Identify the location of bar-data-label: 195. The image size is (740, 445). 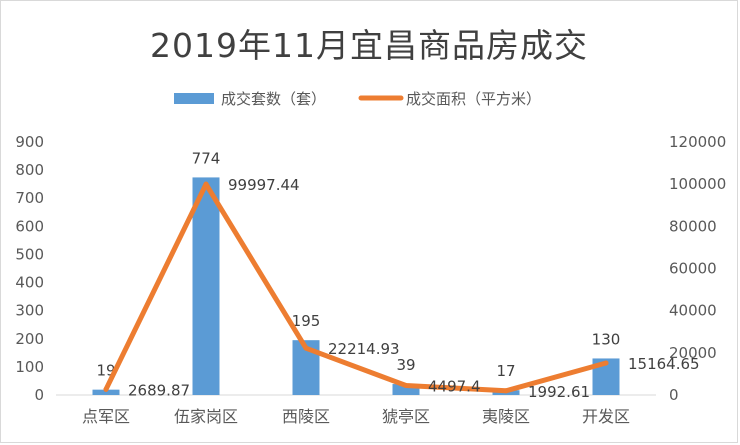
(306, 321).